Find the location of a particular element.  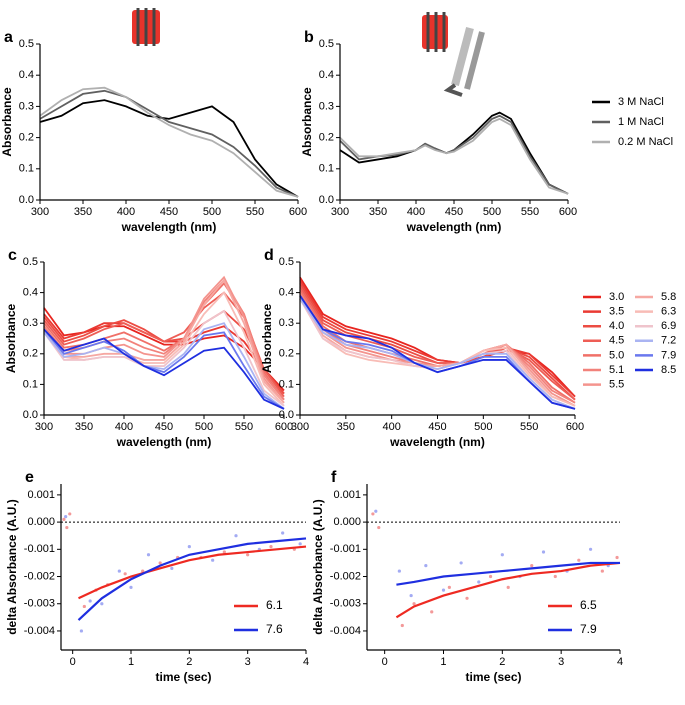

x-tick-label: 300 is located at coordinates (300, 427).